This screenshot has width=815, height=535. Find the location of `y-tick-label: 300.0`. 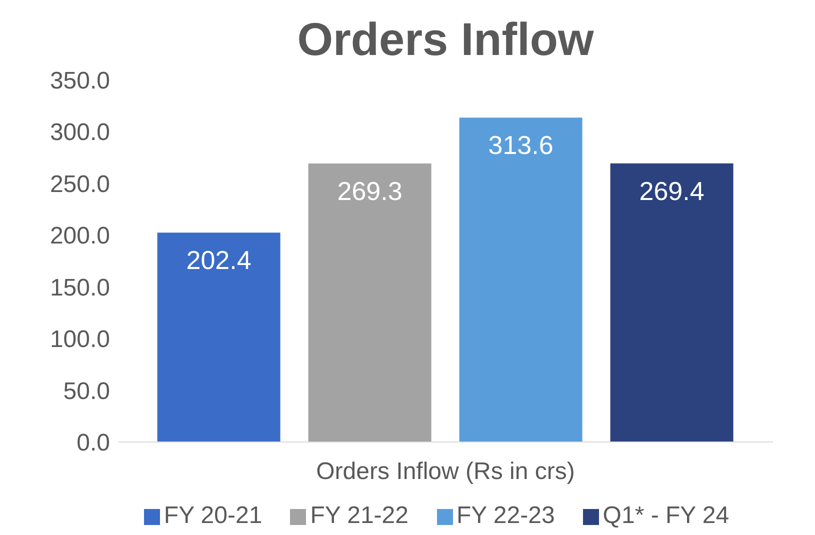

y-tick-label: 300.0 is located at coordinates (80, 132).